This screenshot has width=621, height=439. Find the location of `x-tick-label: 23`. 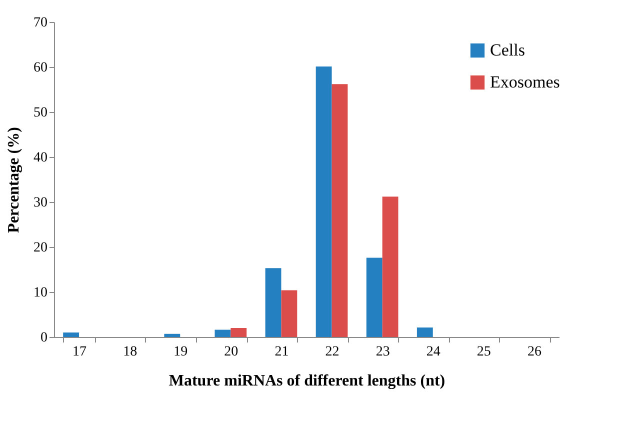

x-tick-label: 23 is located at coordinates (383, 352).